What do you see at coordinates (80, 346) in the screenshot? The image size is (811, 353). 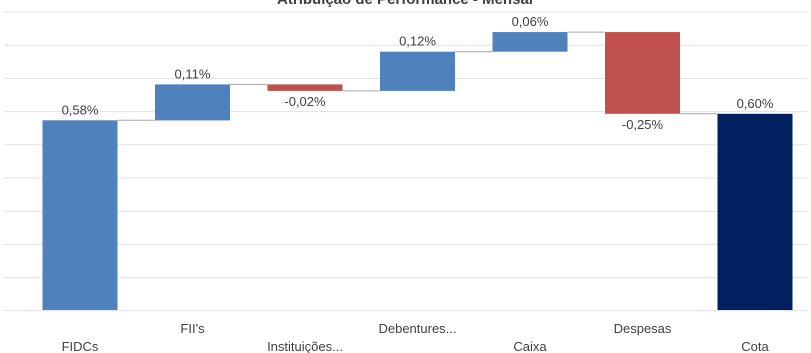 I see `category-label-0: FIDCs` at bounding box center [80, 346].